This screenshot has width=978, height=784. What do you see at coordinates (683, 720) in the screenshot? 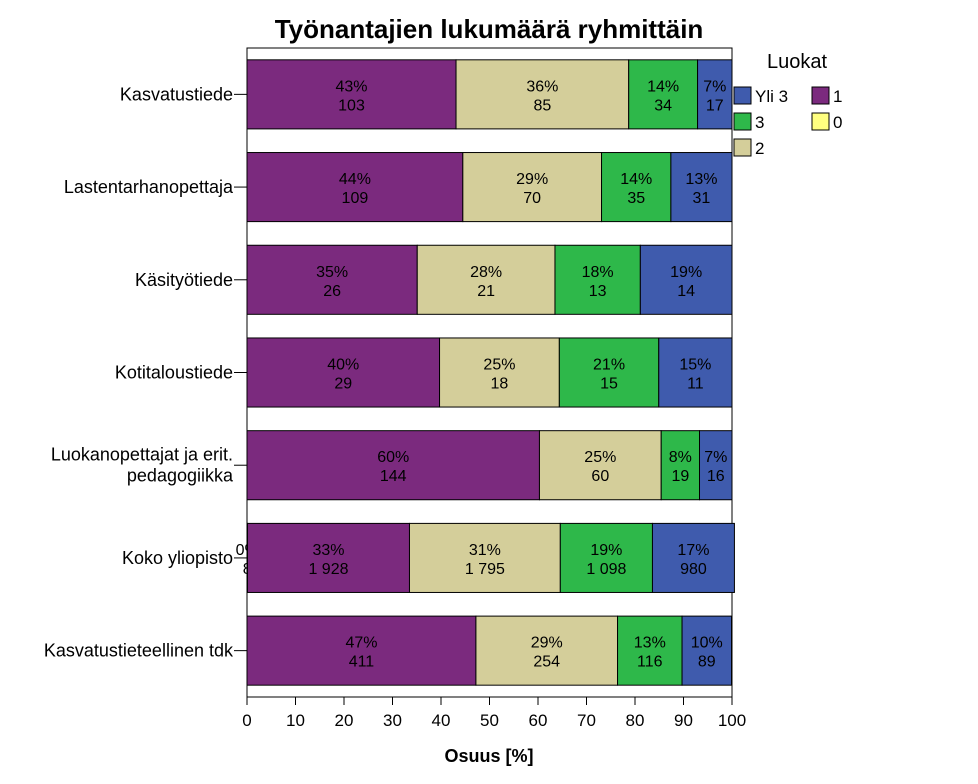
I see `x-tick-label: 90` at bounding box center [683, 720].